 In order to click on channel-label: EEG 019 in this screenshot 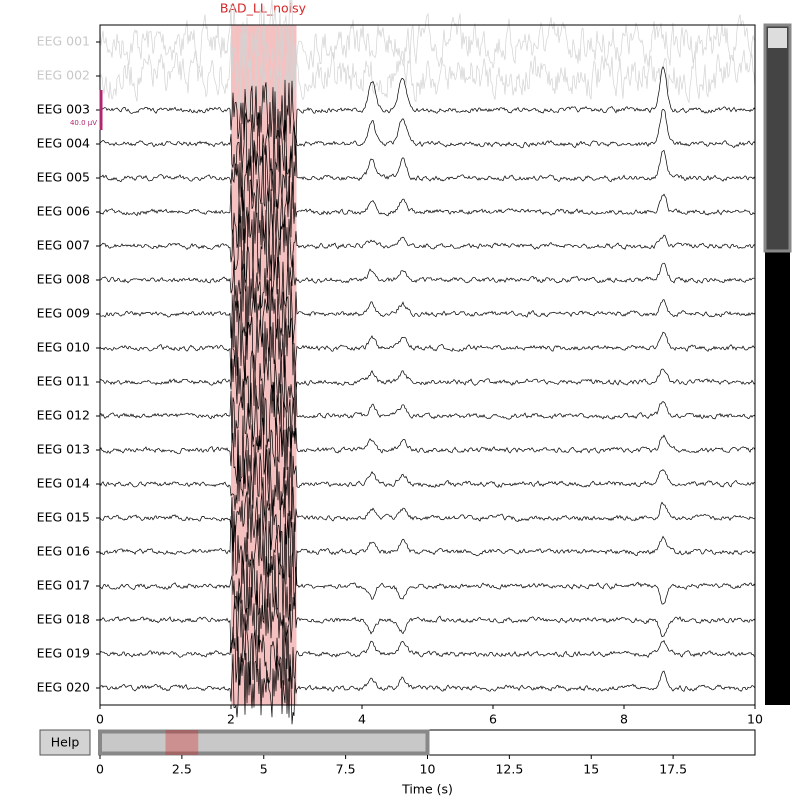, I will do `click(63, 653)`.